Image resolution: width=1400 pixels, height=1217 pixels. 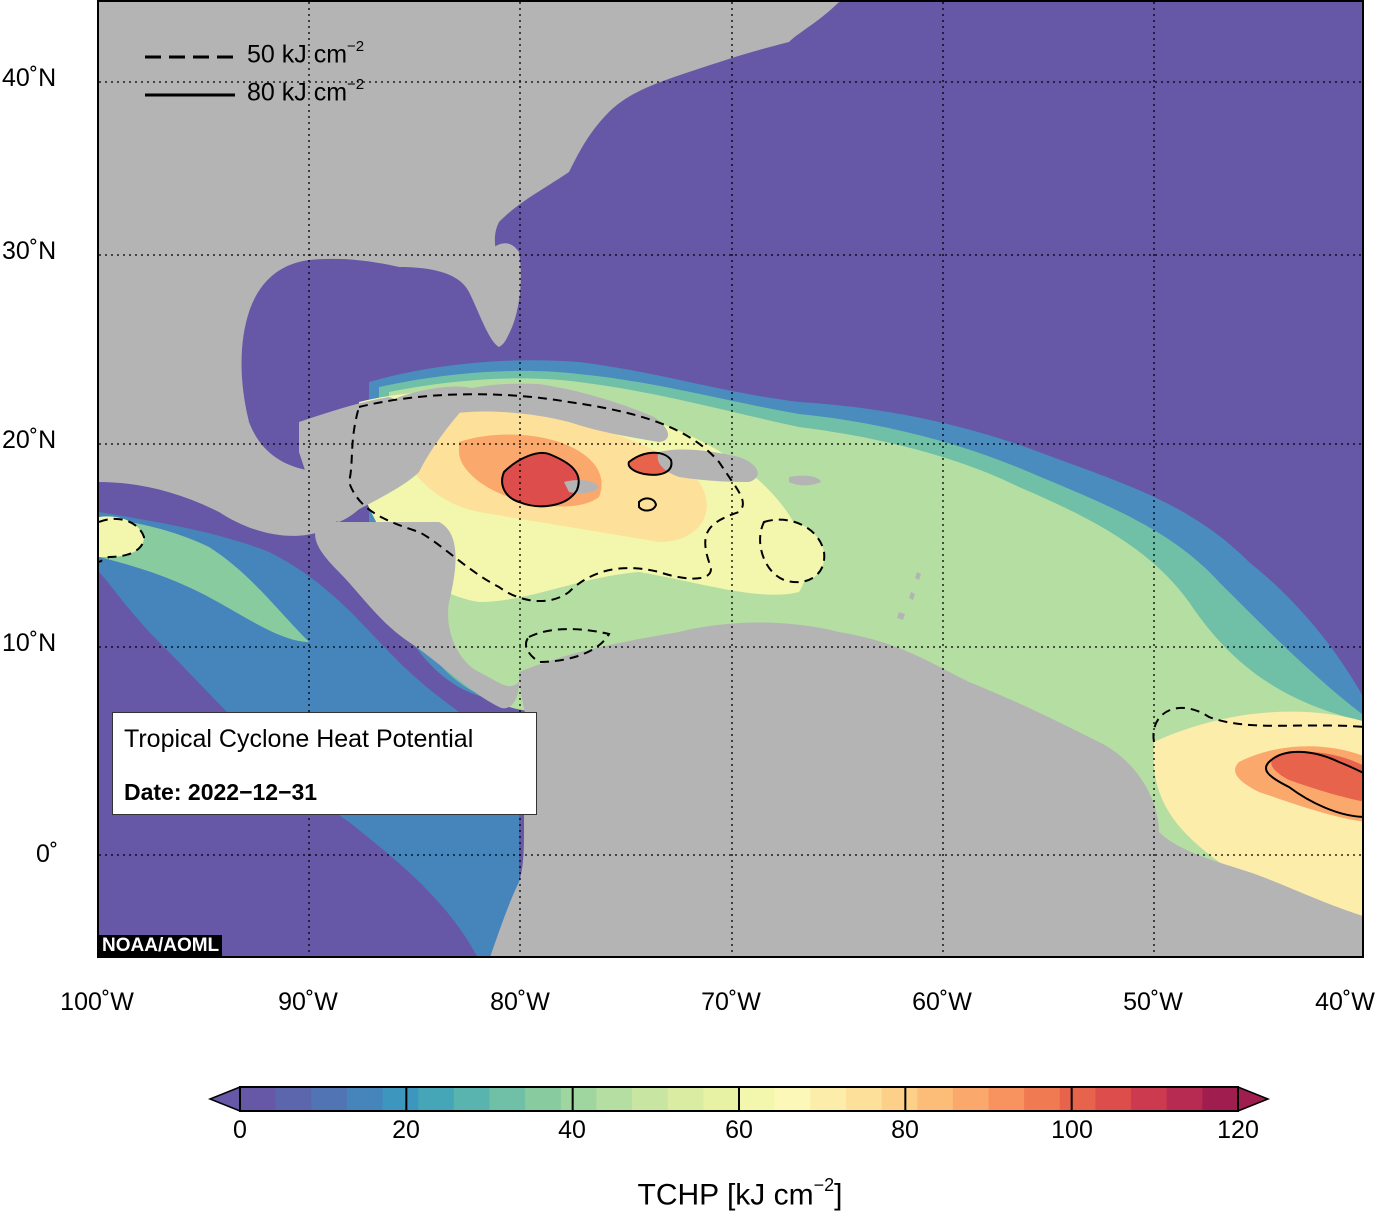 I want to click on colorbar-tick-40: 40, so click(x=572, y=1130).